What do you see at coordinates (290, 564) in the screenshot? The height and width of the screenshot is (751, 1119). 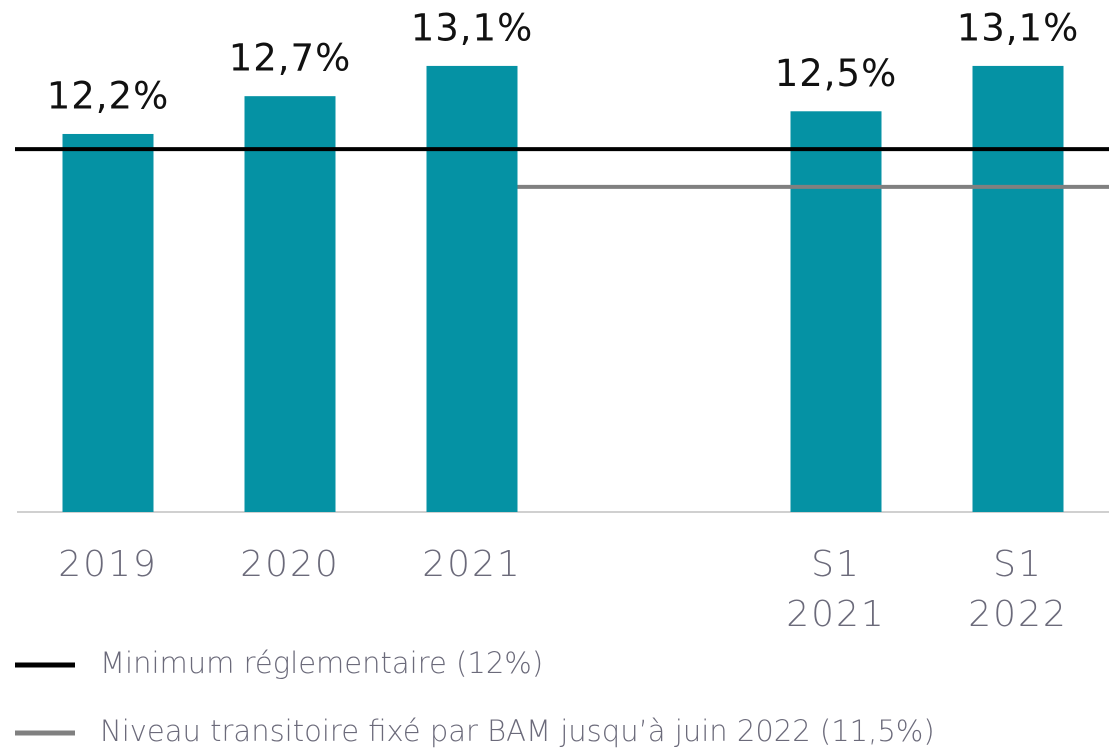 I see `x-tick-label: 2020` at bounding box center [290, 564].